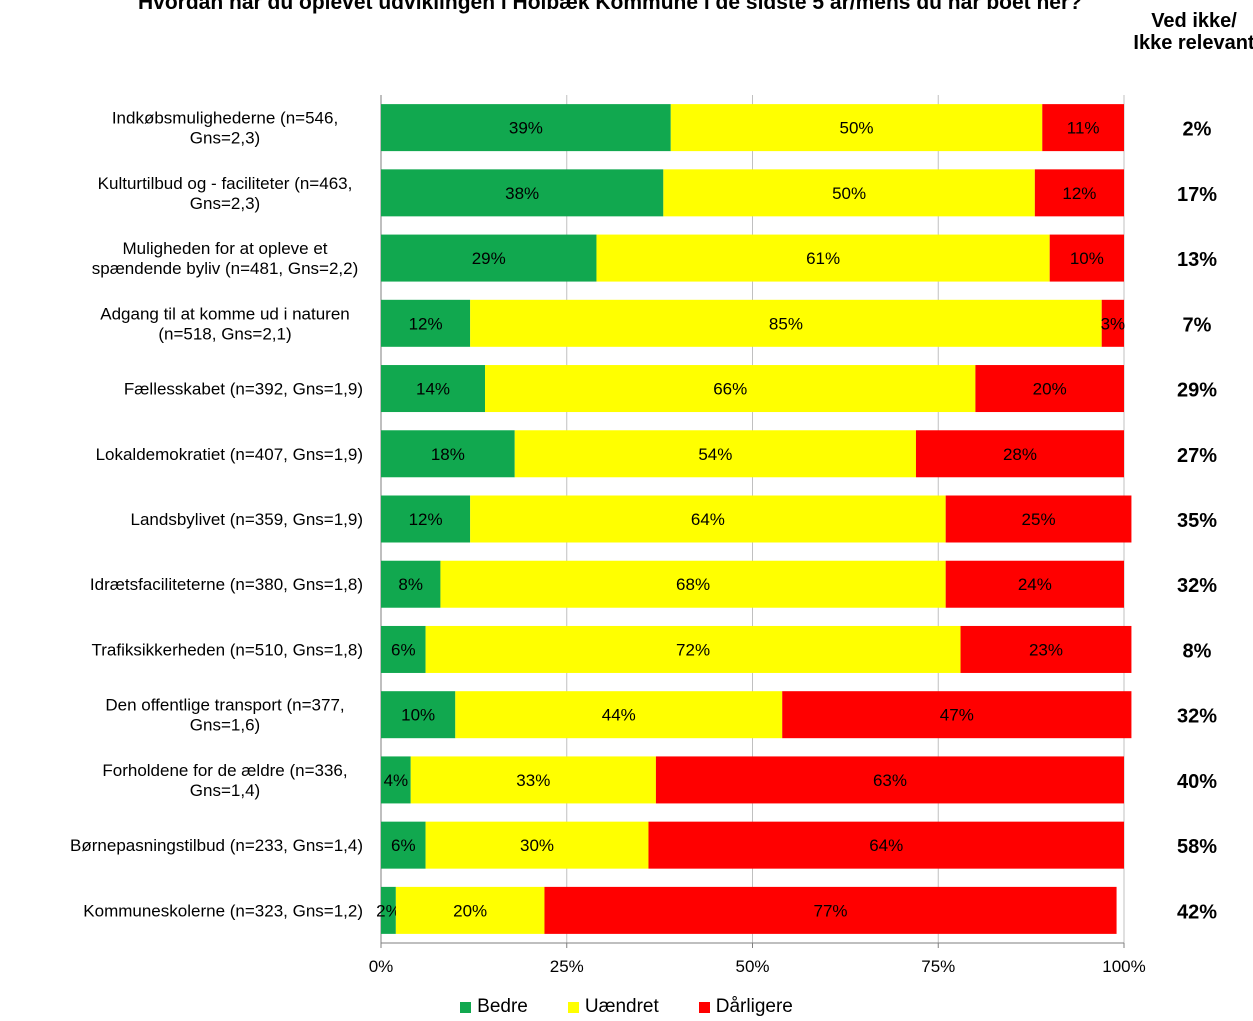 This screenshot has height=1021, width=1253. I want to click on category-label: Kommuneskolerne (n=323, Gns=1,2), so click(223, 910).